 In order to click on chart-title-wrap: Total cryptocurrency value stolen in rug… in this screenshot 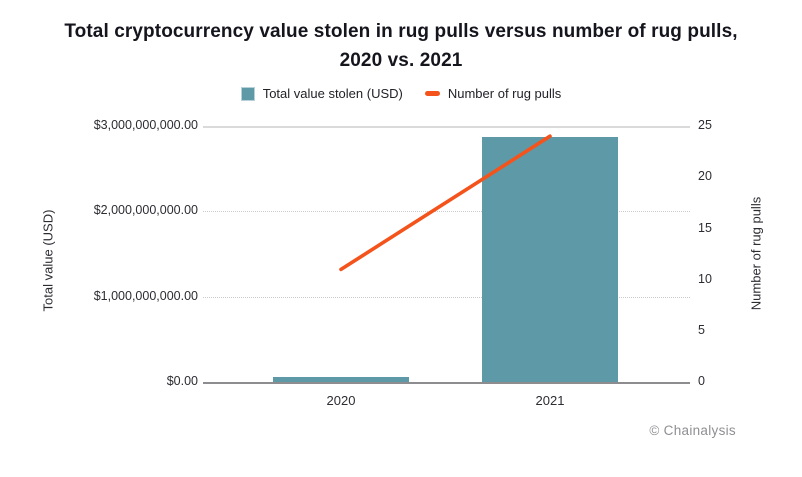, I will do `click(401, 46)`.